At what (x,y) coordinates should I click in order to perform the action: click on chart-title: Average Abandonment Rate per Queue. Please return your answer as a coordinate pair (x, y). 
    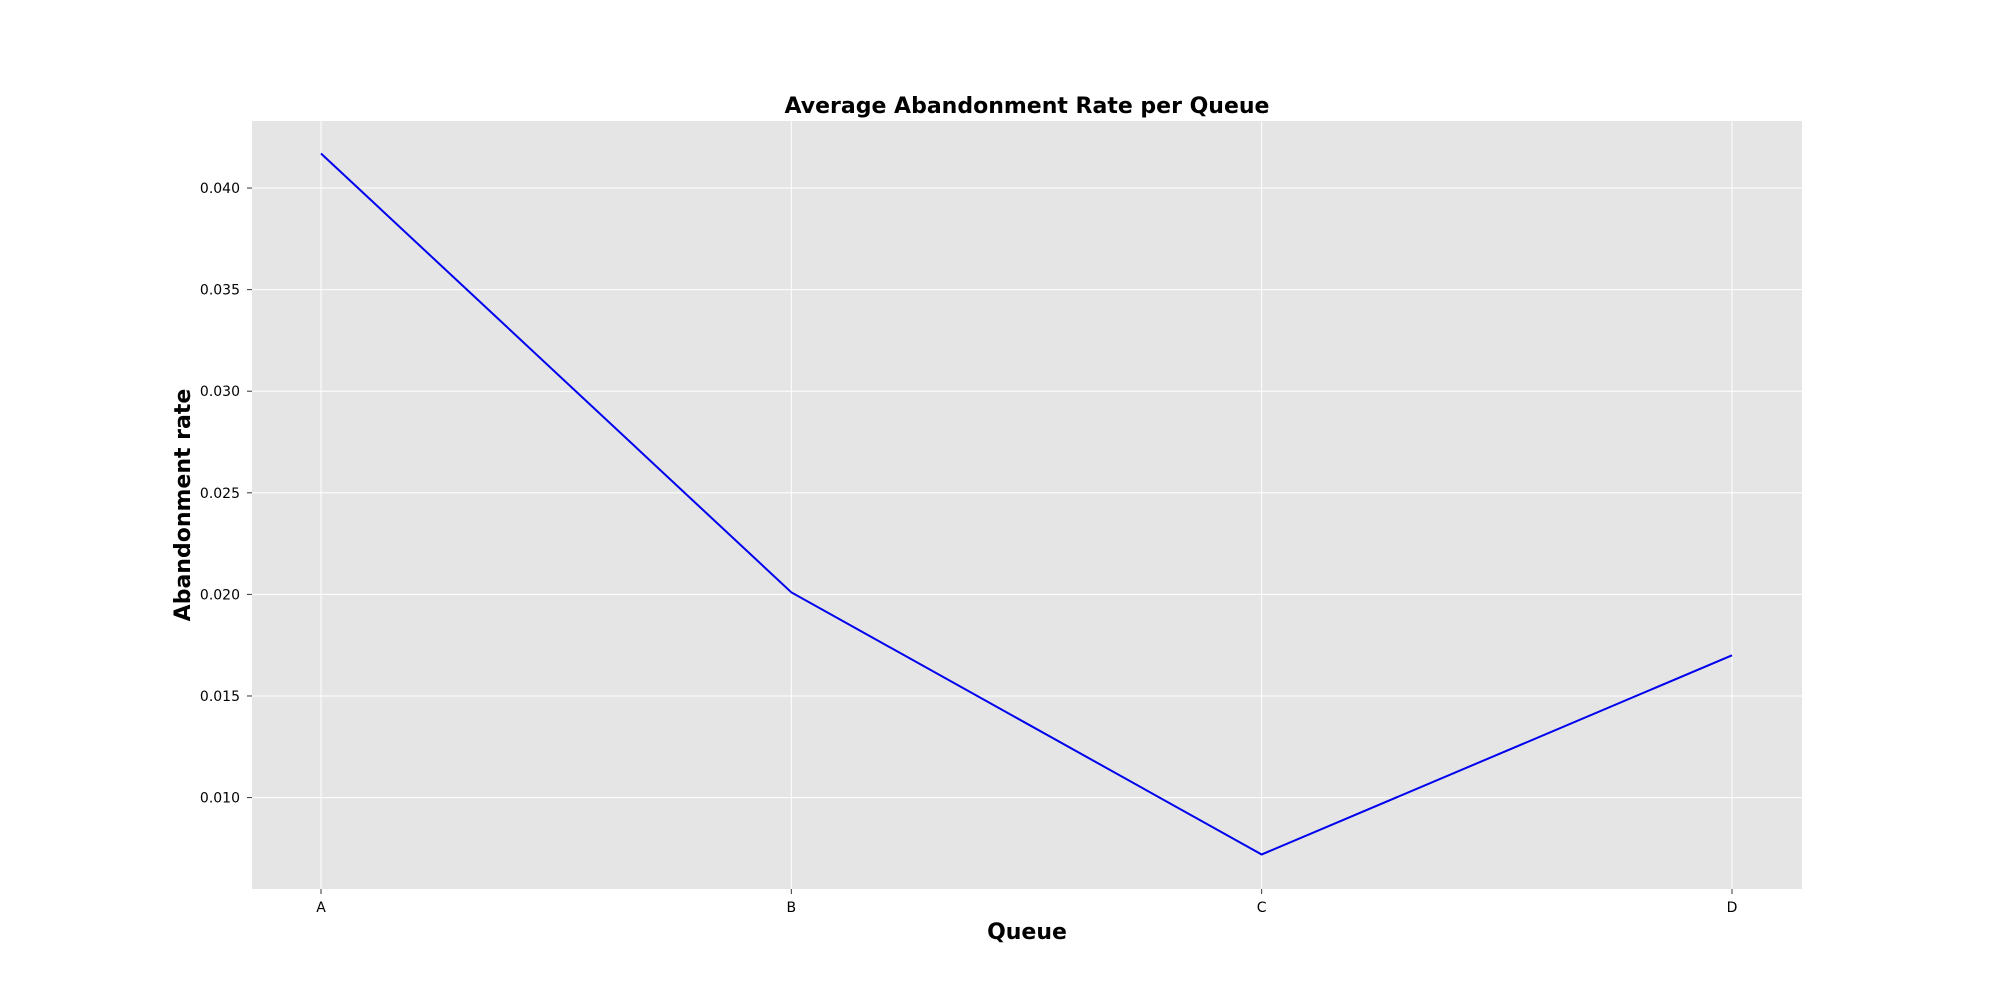
    Looking at the image, I should click on (1027, 106).